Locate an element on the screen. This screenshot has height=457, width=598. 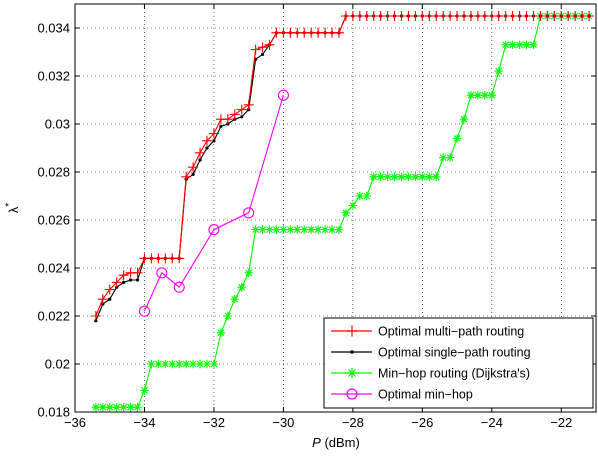
y-tick-label: 0.024 is located at coordinates (53, 268).